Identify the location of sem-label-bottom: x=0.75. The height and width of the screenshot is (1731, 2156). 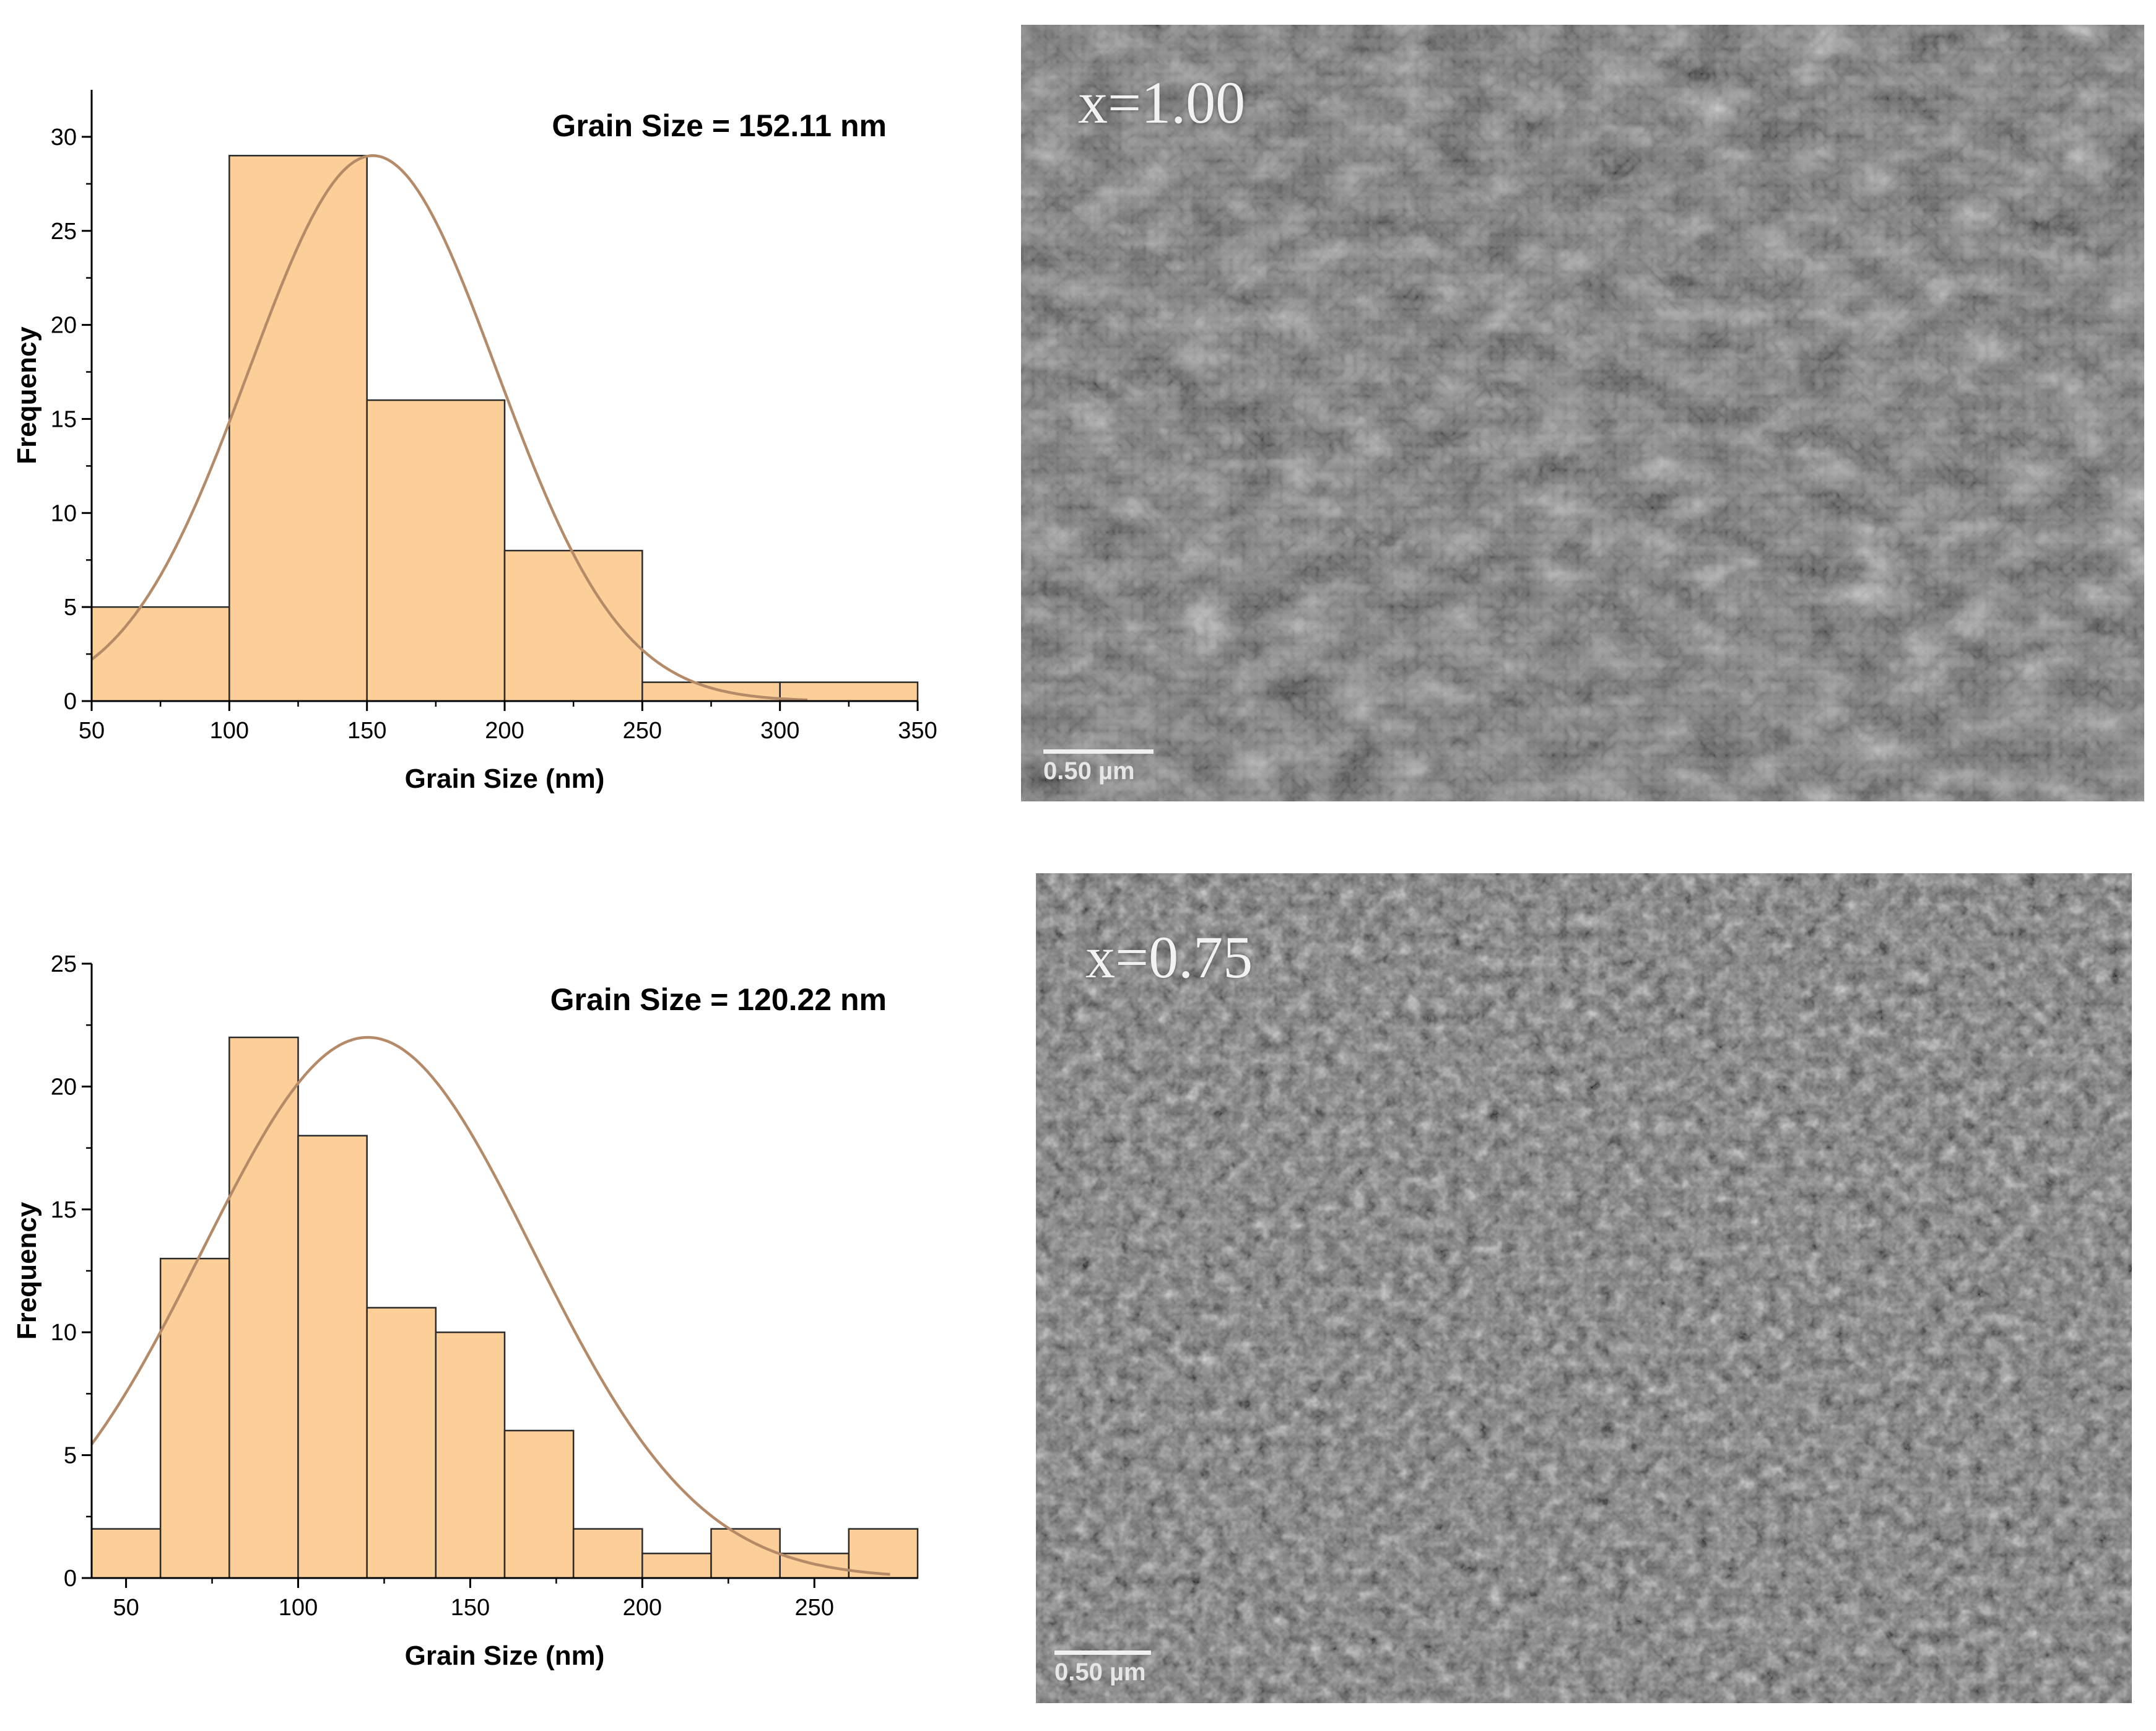
(1169, 957).